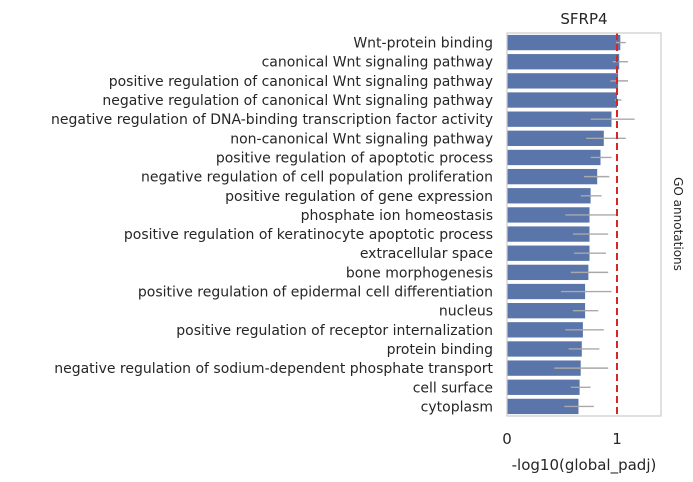 This screenshot has height=482, width=693. I want to click on y-tick-label: bone morphogenesis, so click(419, 273).